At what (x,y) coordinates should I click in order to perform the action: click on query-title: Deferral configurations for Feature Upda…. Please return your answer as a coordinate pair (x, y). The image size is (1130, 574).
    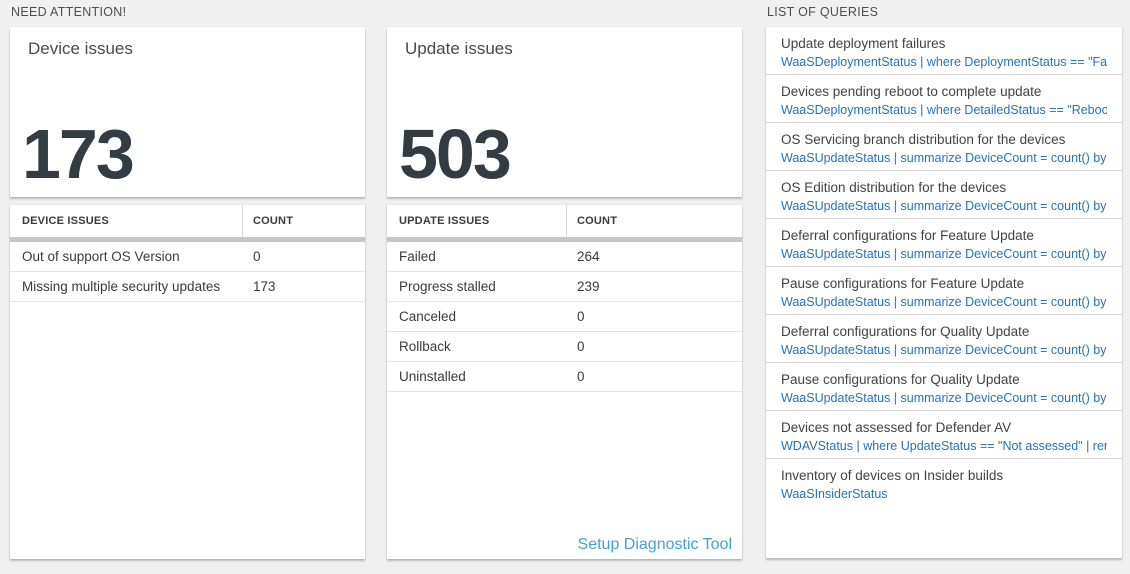
    Looking at the image, I should click on (907, 235).